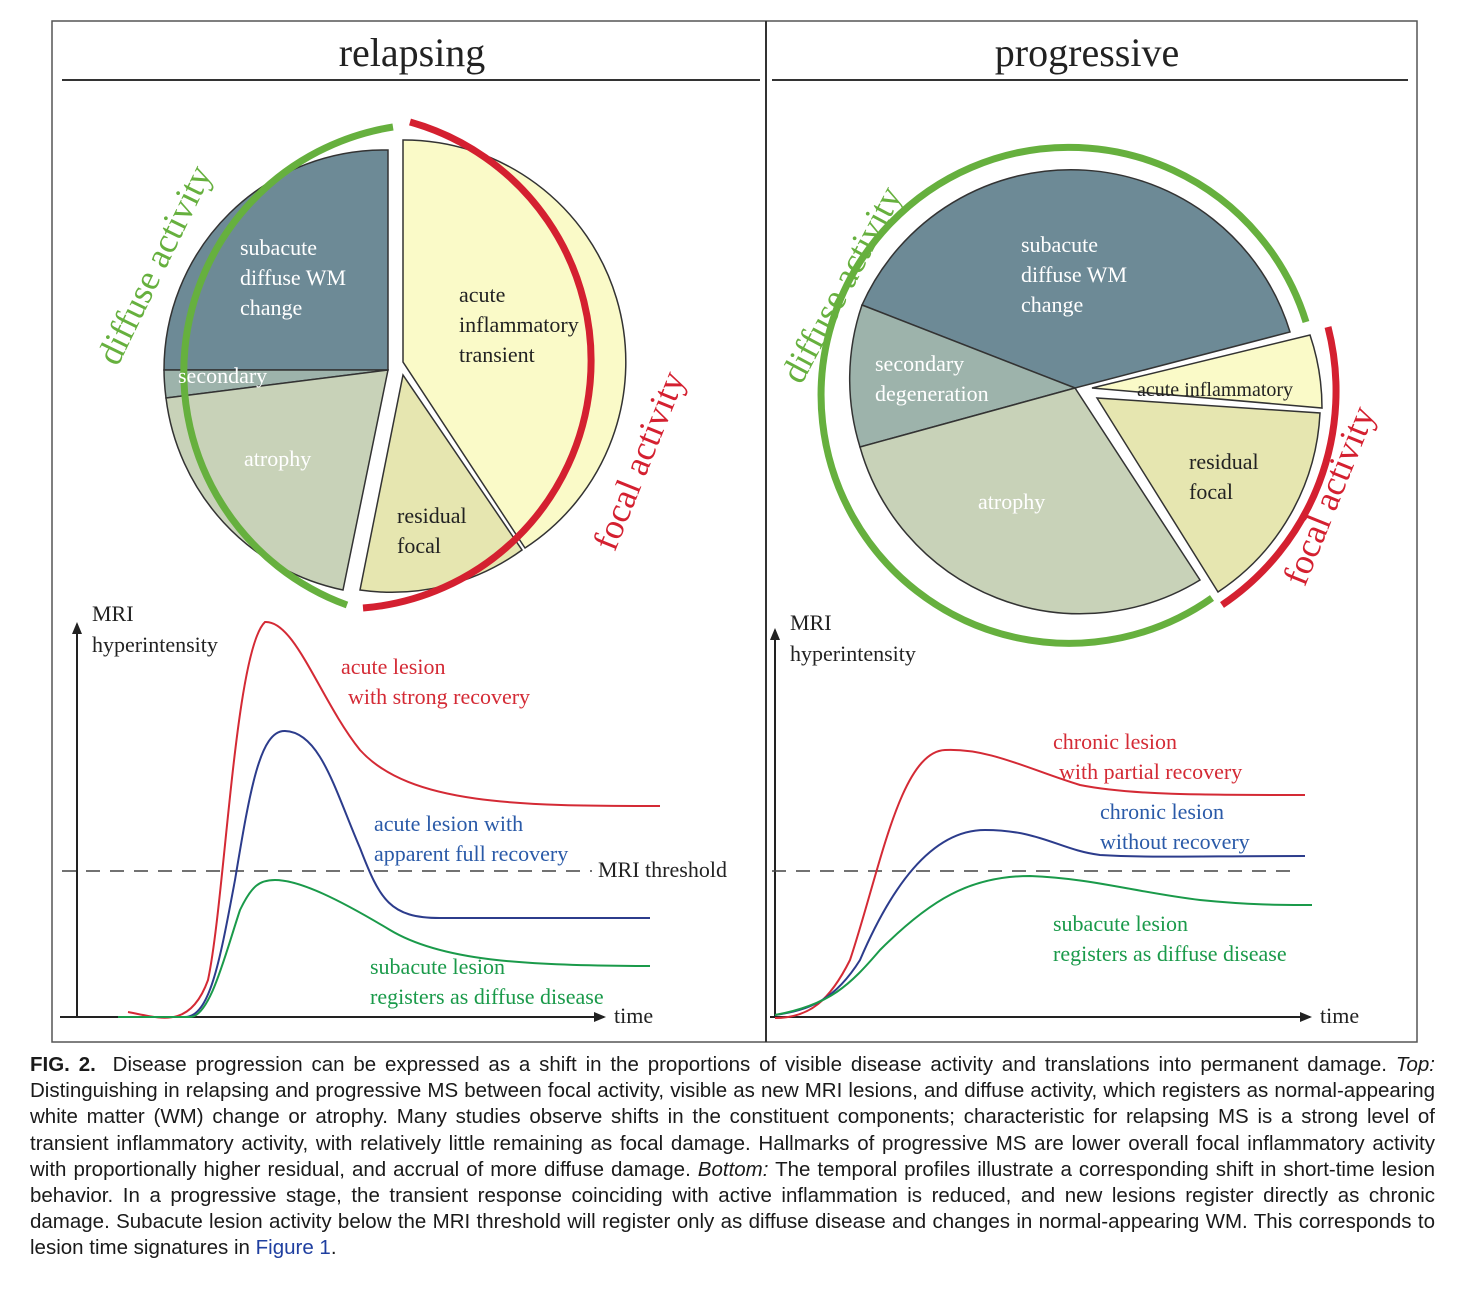 The width and height of the screenshot is (1458, 1316). Describe the element at coordinates (333, 1248) in the screenshot. I see `caption-end: .` at that location.